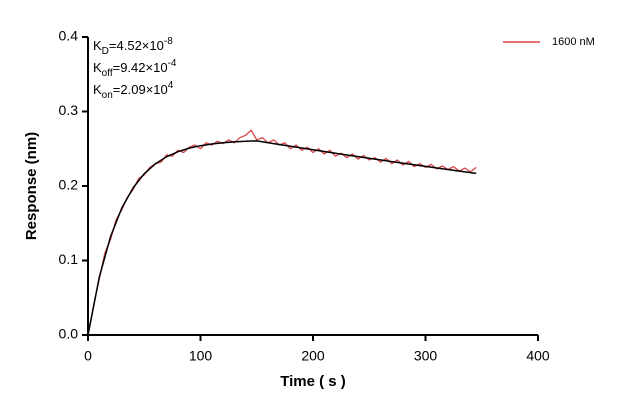 The height and width of the screenshot is (412, 623). What do you see at coordinates (105, 51) in the screenshot?
I see `annotation-subscript: D` at bounding box center [105, 51].